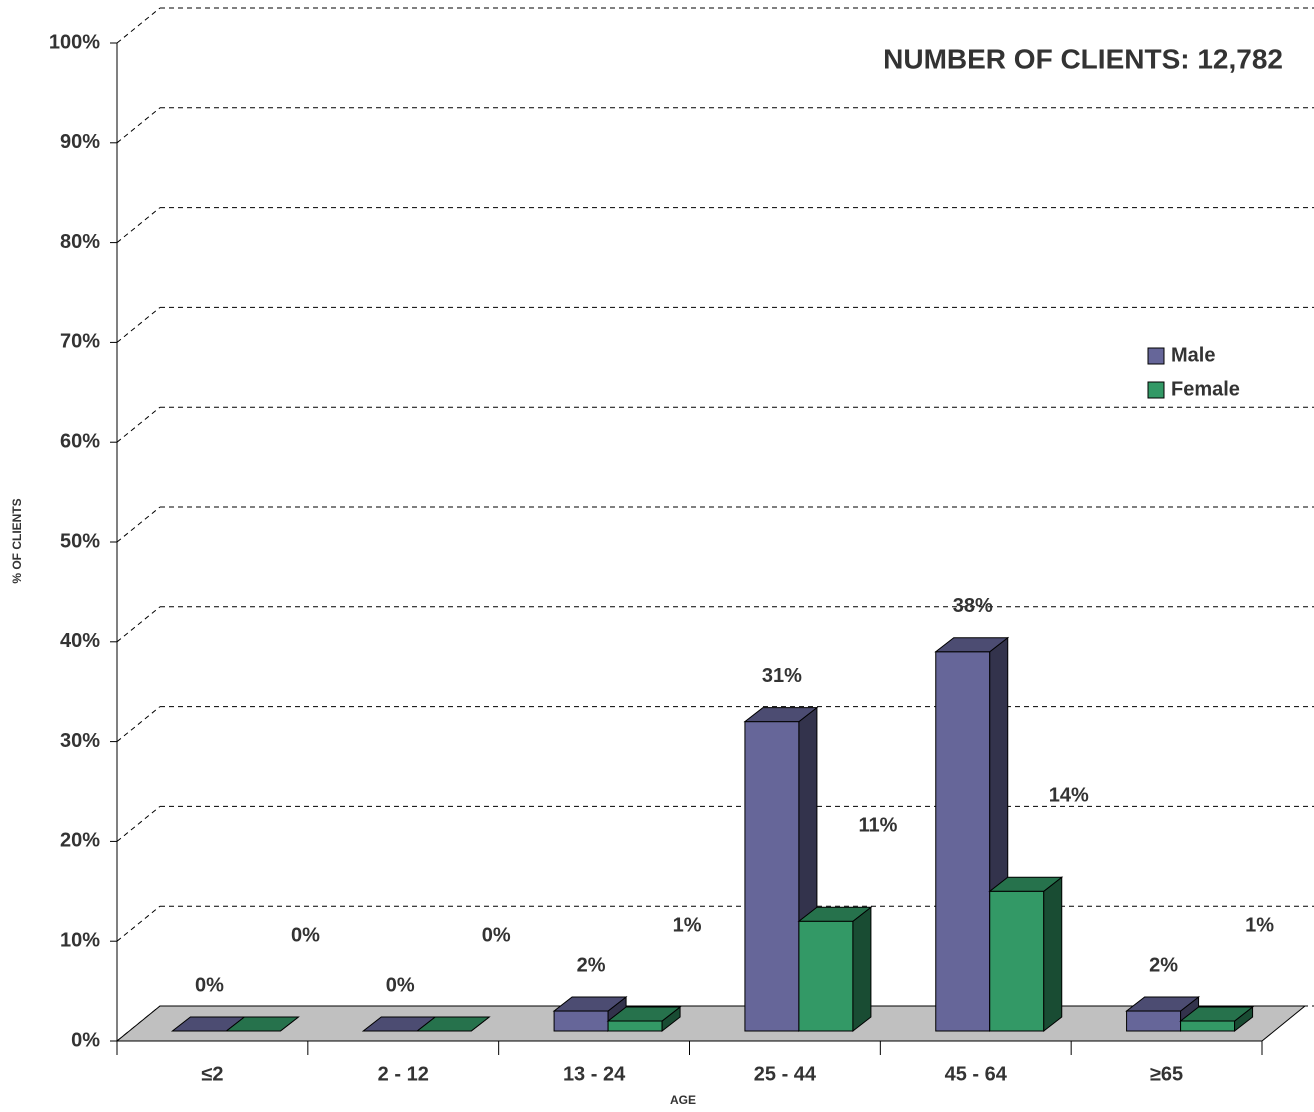  I want to click on value-label: 31%, so click(782, 676).